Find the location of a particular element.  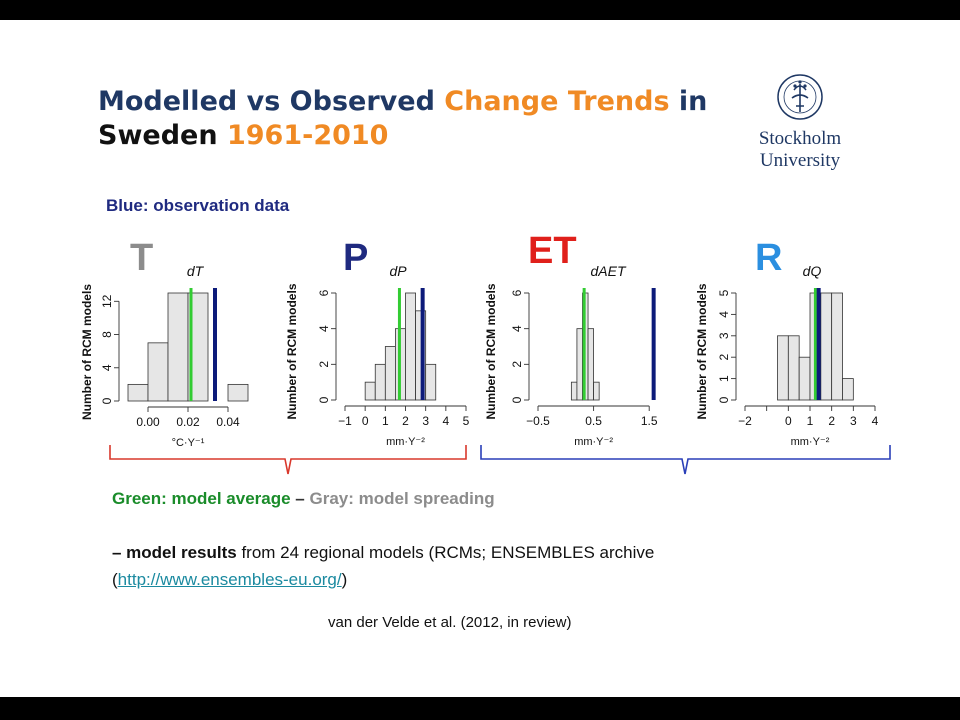

panel3-x-tick-label: 1.5 is located at coordinates (649, 421).